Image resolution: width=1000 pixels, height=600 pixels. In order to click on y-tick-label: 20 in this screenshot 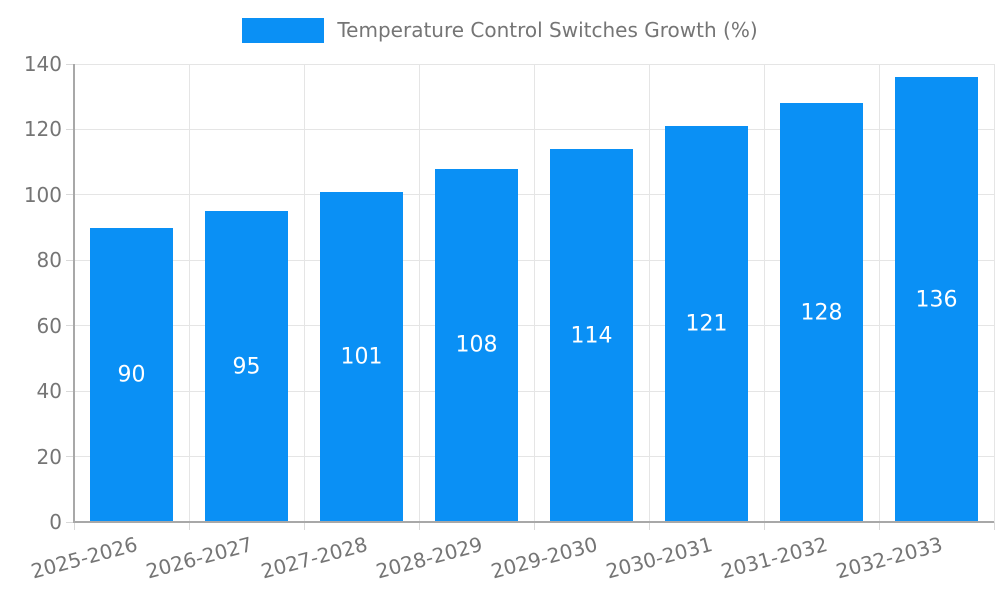, I will do `click(49, 456)`.